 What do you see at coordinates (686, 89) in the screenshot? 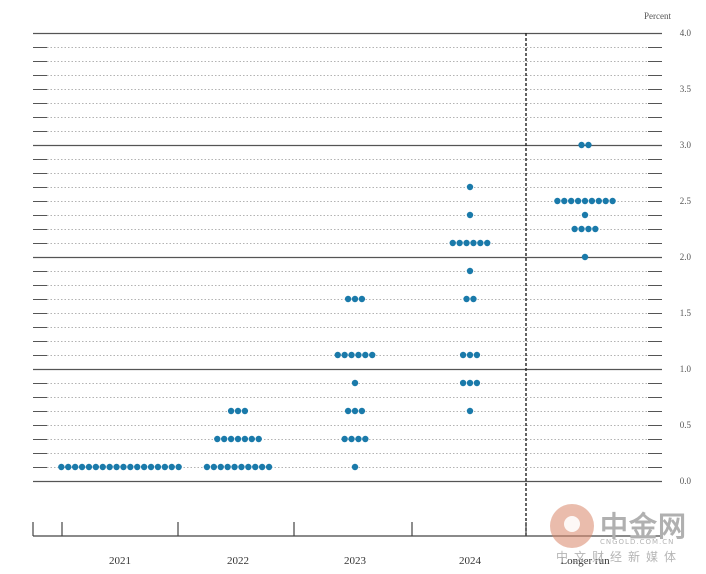
I see `y-tick-label: 3.5` at bounding box center [686, 89].